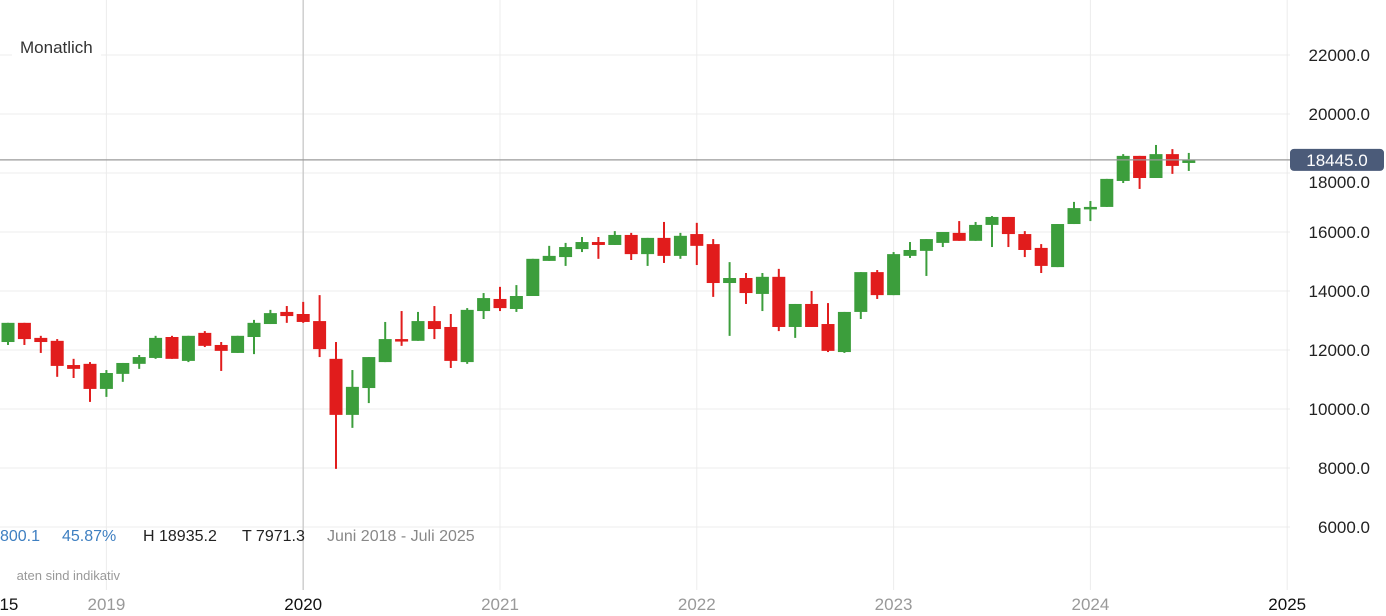 The height and width of the screenshot is (616, 1386). I want to click on change-percent: 45.87%, so click(89, 536).